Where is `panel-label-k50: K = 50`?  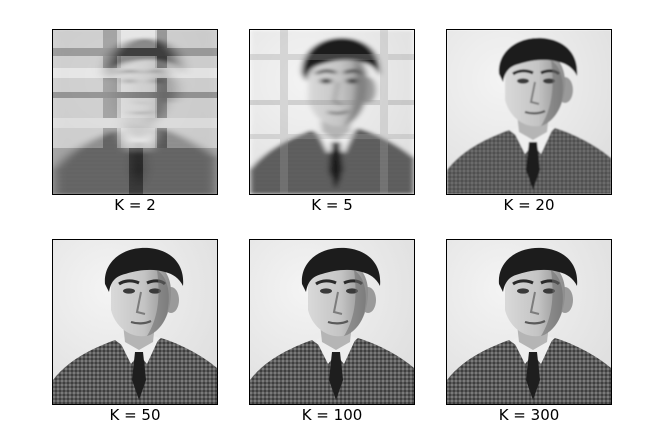
panel-label-k50: K = 50 is located at coordinates (135, 415).